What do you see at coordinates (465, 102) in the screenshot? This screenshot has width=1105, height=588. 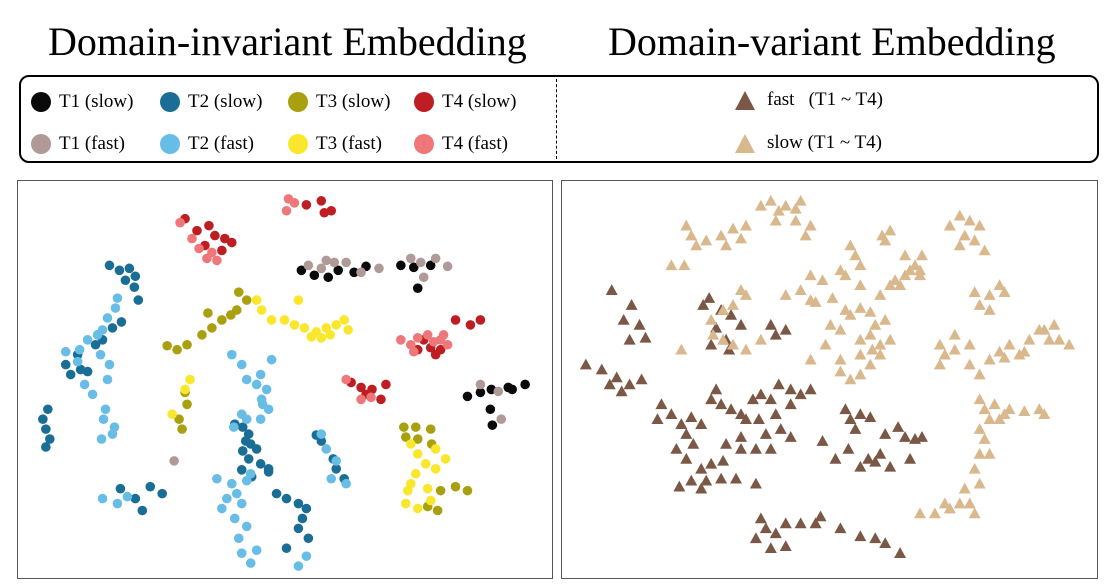 I see `legend-item-t4-slow: T4 (slow)` at bounding box center [465, 102].